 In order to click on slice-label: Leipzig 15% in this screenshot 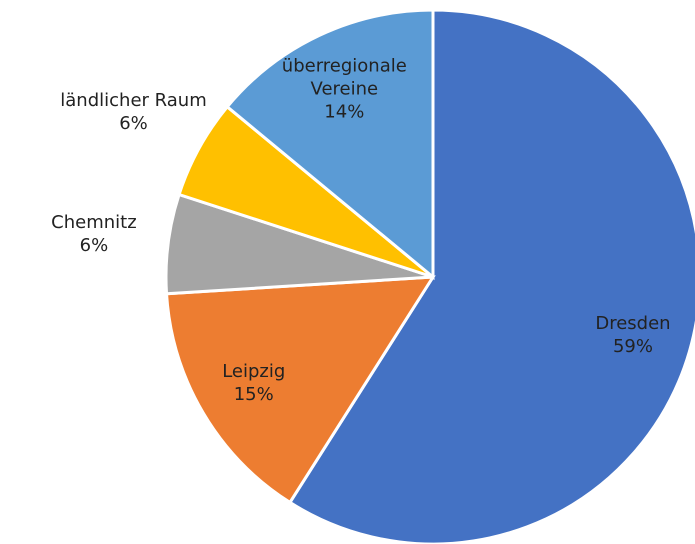, I will do `click(254, 383)`.